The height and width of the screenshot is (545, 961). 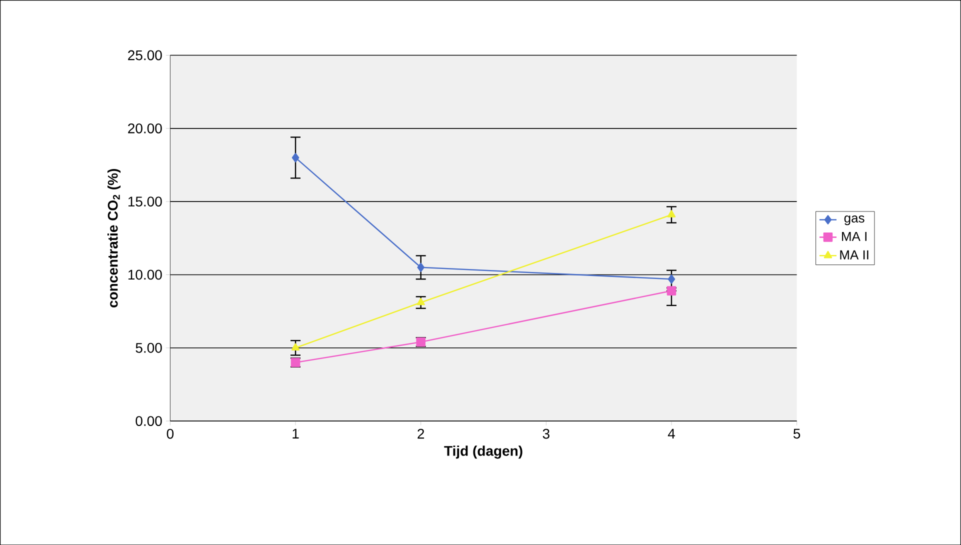 I want to click on x-tick-label: 1, so click(x=295, y=433).